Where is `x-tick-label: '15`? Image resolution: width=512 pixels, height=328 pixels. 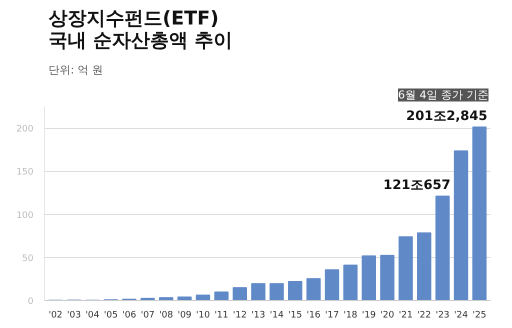 x-tick-label: '15 is located at coordinates (295, 315).